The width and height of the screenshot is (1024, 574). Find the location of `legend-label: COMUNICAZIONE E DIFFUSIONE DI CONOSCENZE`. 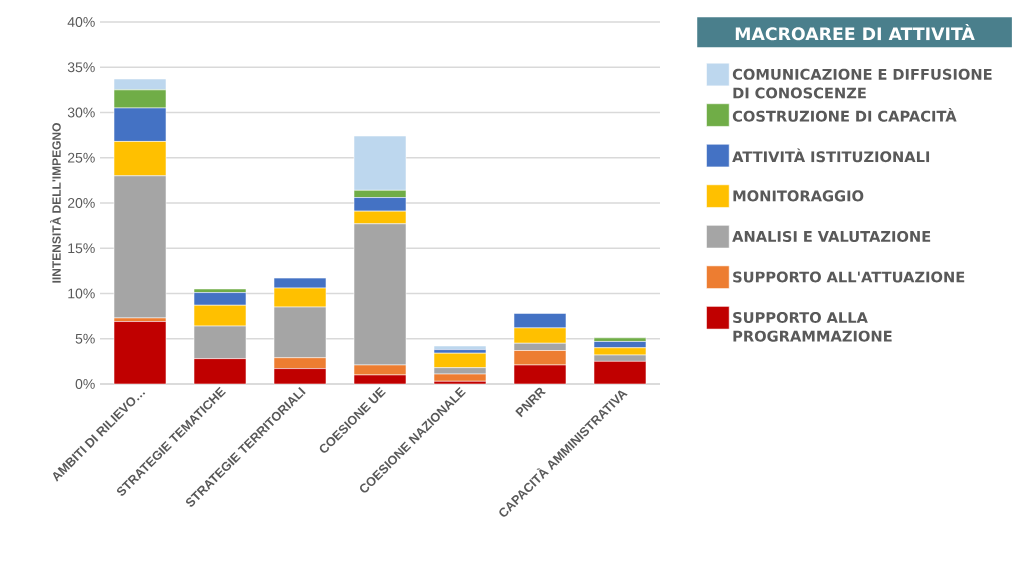

legend-label: COMUNICAZIONE E DIFFUSIONE DI CONOSCENZE is located at coordinates (862, 83).